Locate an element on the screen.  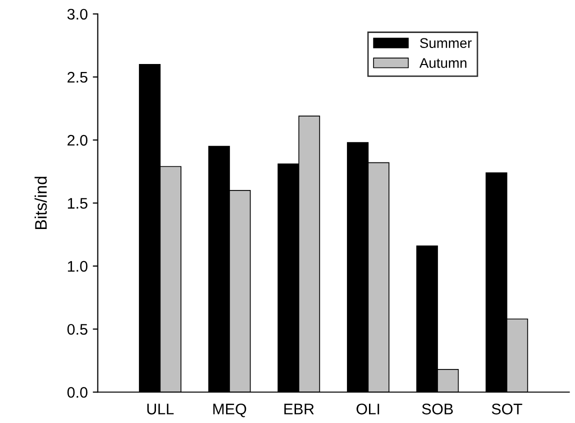
x-tick-label: EBR is located at coordinates (299, 409).